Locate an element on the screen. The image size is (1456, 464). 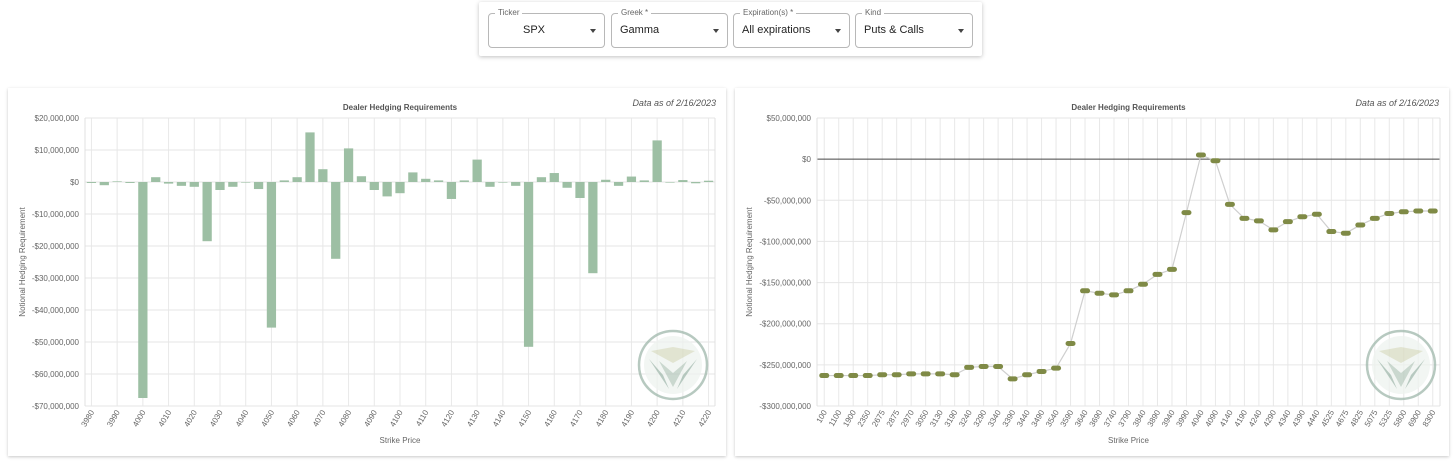
x-tick-label: 4180 is located at coordinates (602, 418).